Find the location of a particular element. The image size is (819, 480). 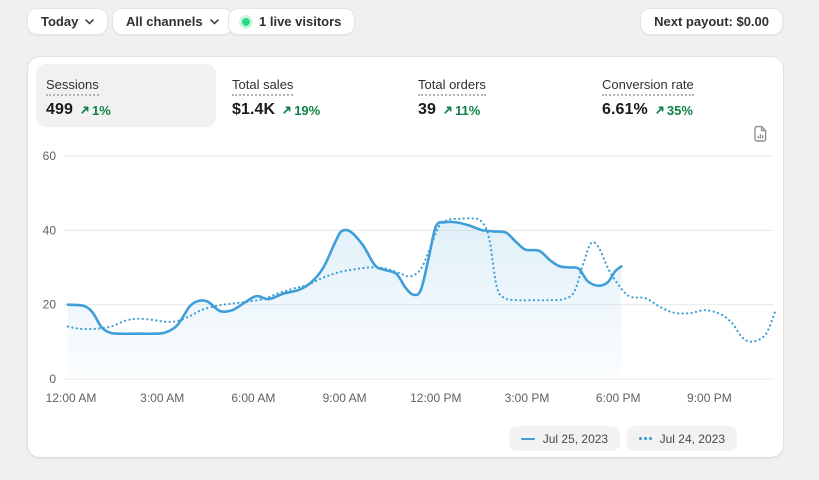

chart-legend: Jul 25, 2023 Jul 24, 2023 is located at coordinates (622, 438).